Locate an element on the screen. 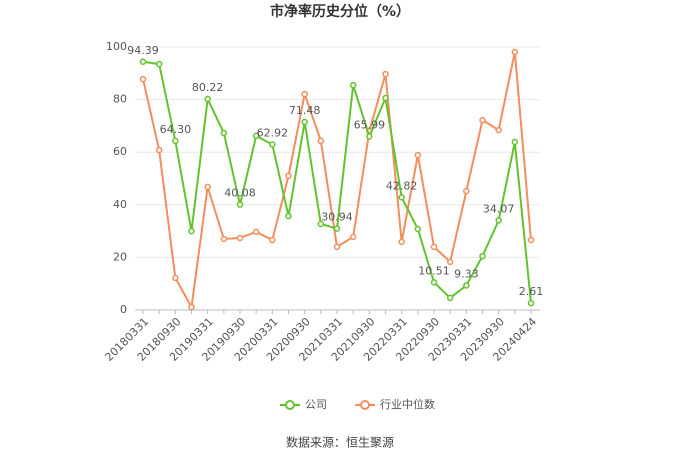 Image resolution: width=680 pixels, height=460 pixels. data-label: 40.08 is located at coordinates (240, 193).